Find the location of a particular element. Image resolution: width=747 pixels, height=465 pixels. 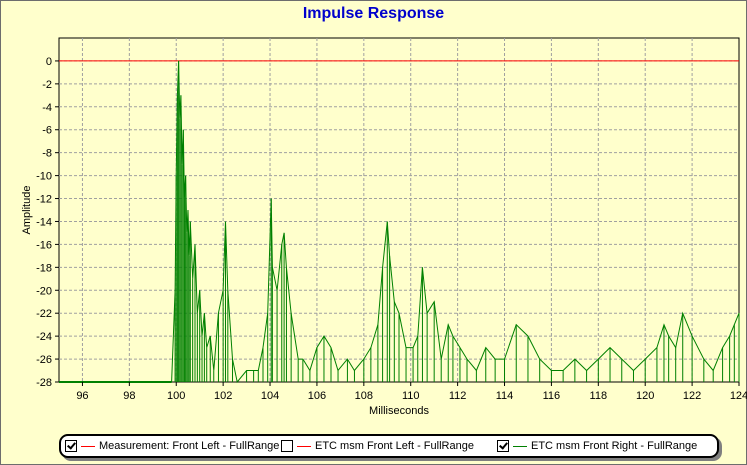

y-tick-label: -16 is located at coordinates (44, 245).